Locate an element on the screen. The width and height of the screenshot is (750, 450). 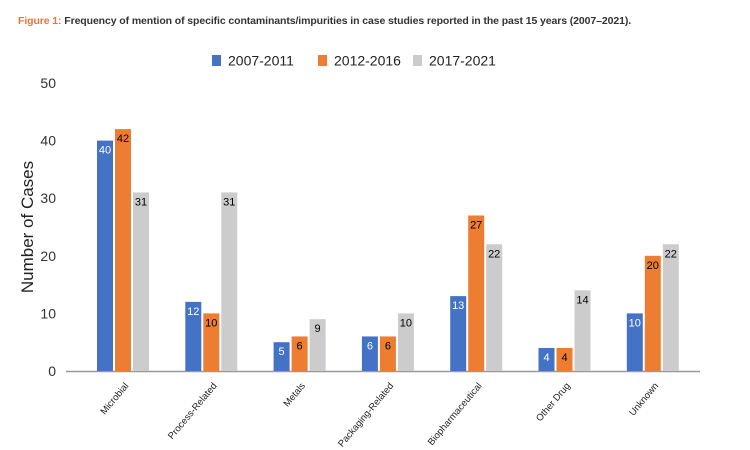
data-label: 20 is located at coordinates (653, 266).